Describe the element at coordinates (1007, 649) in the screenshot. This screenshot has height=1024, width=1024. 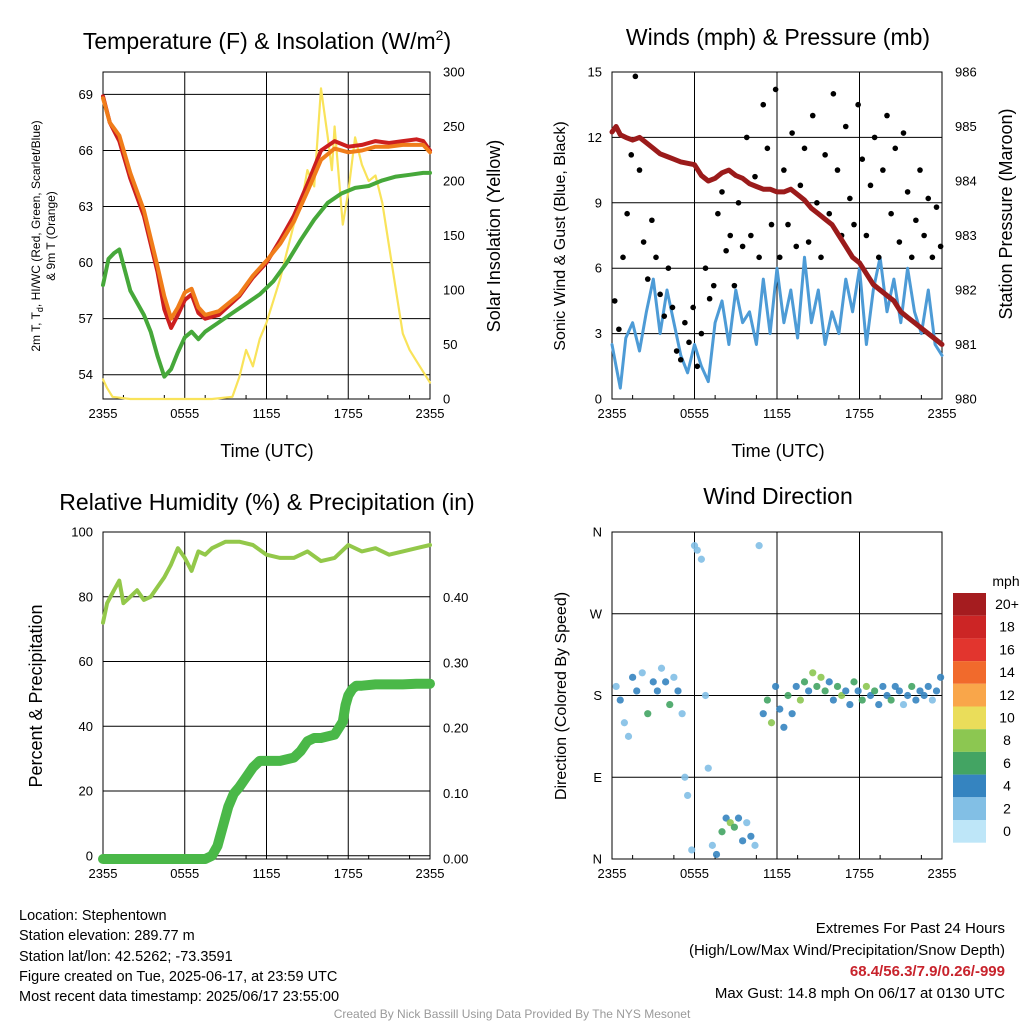
I see `colorbar-label: 16` at that location.